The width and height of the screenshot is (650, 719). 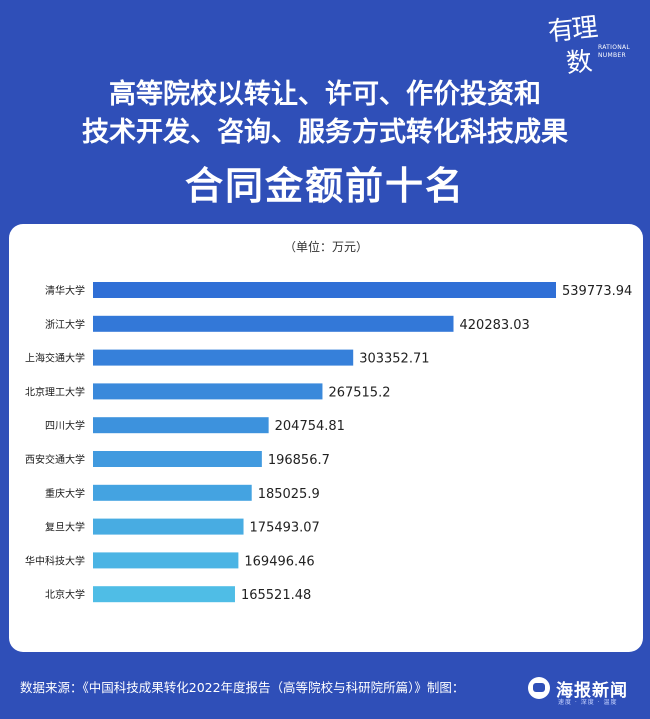 I want to click on logo-english-line2: NUMBER, so click(x=612, y=55).